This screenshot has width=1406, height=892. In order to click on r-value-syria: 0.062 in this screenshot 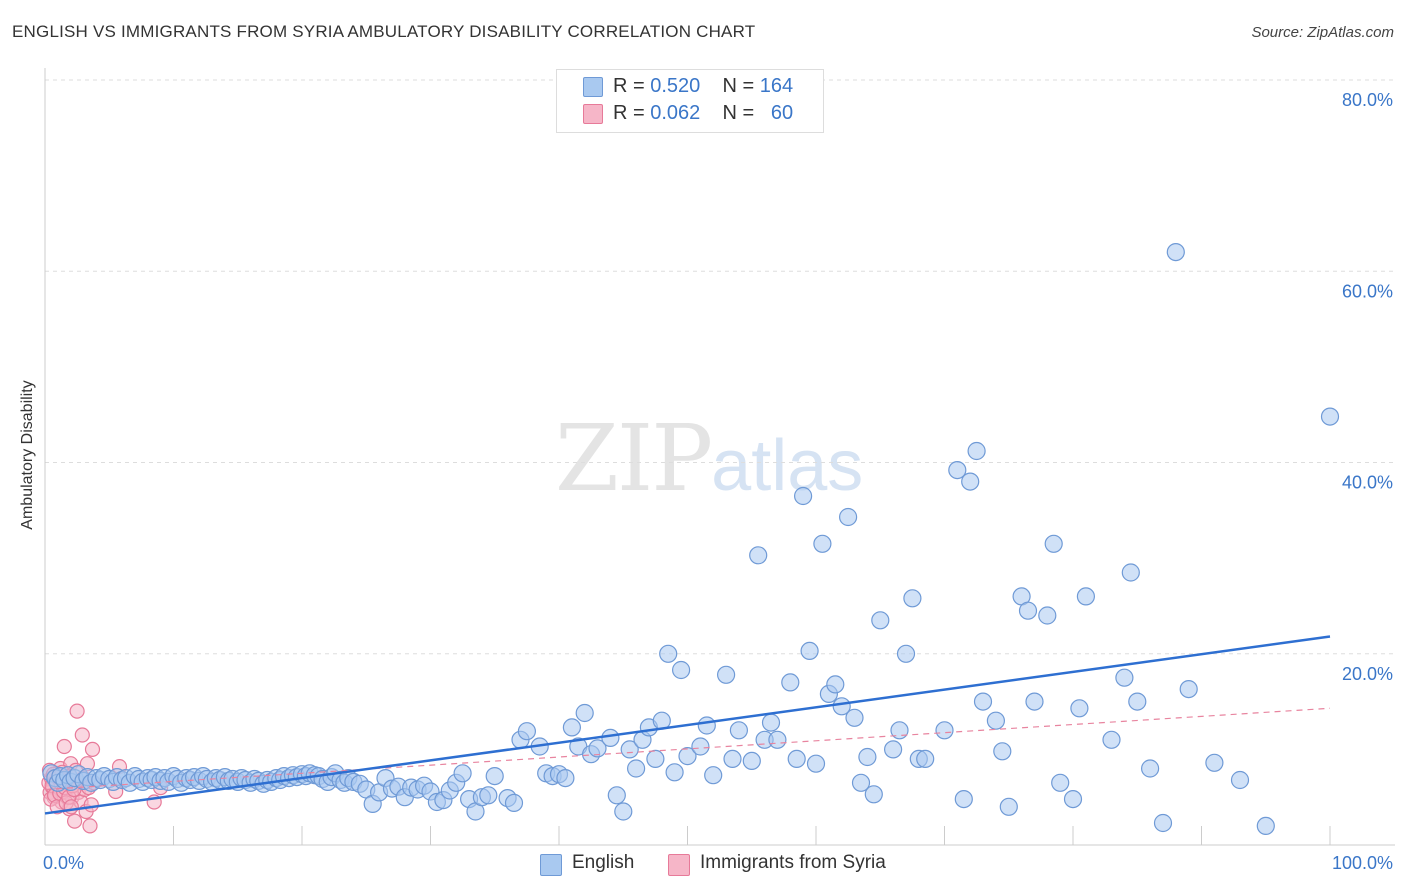, I will do `click(675, 113)`.